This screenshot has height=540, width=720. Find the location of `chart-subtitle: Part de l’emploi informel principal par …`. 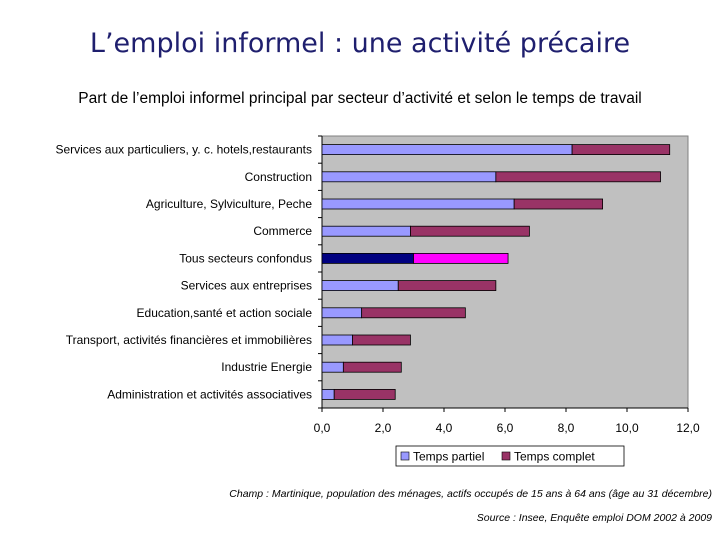

chart-subtitle: Part de l’emploi informel principal par … is located at coordinates (360, 98).